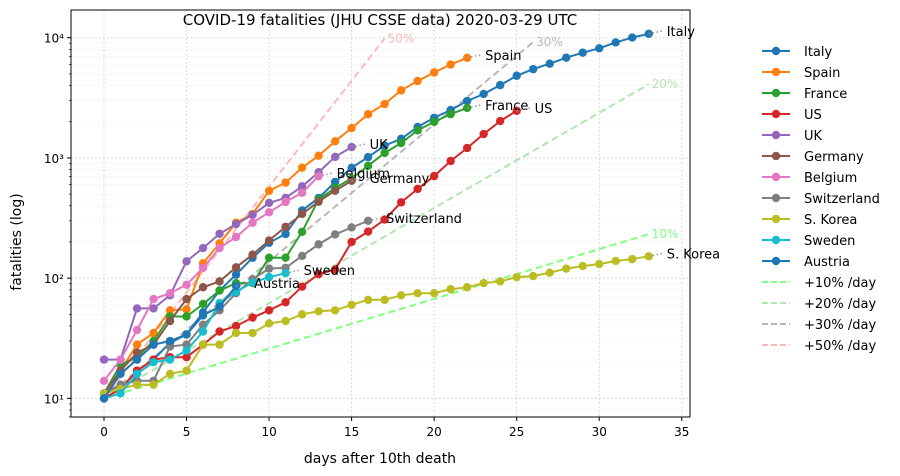  Describe the element at coordinates (54, 159) in the screenshot. I see `y-tick-label: 10³` at that location.